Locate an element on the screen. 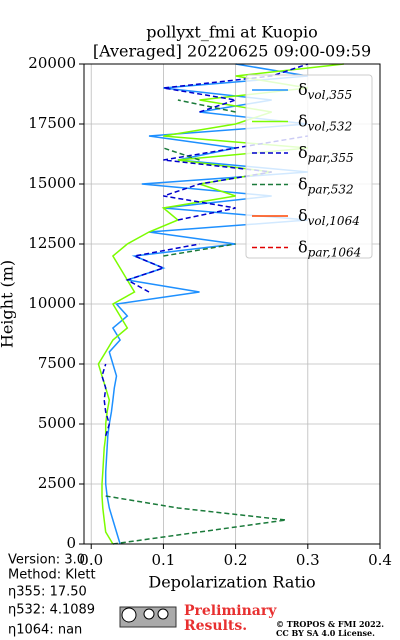 The width and height of the screenshot is (400, 640). info-text: η355: 17.50 is located at coordinates (47, 592).